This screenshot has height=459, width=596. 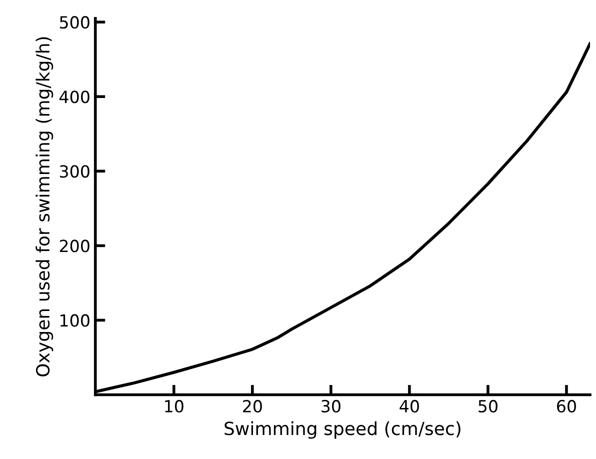 What do you see at coordinates (252, 406) in the screenshot?
I see `x-tick-label: 20` at bounding box center [252, 406].